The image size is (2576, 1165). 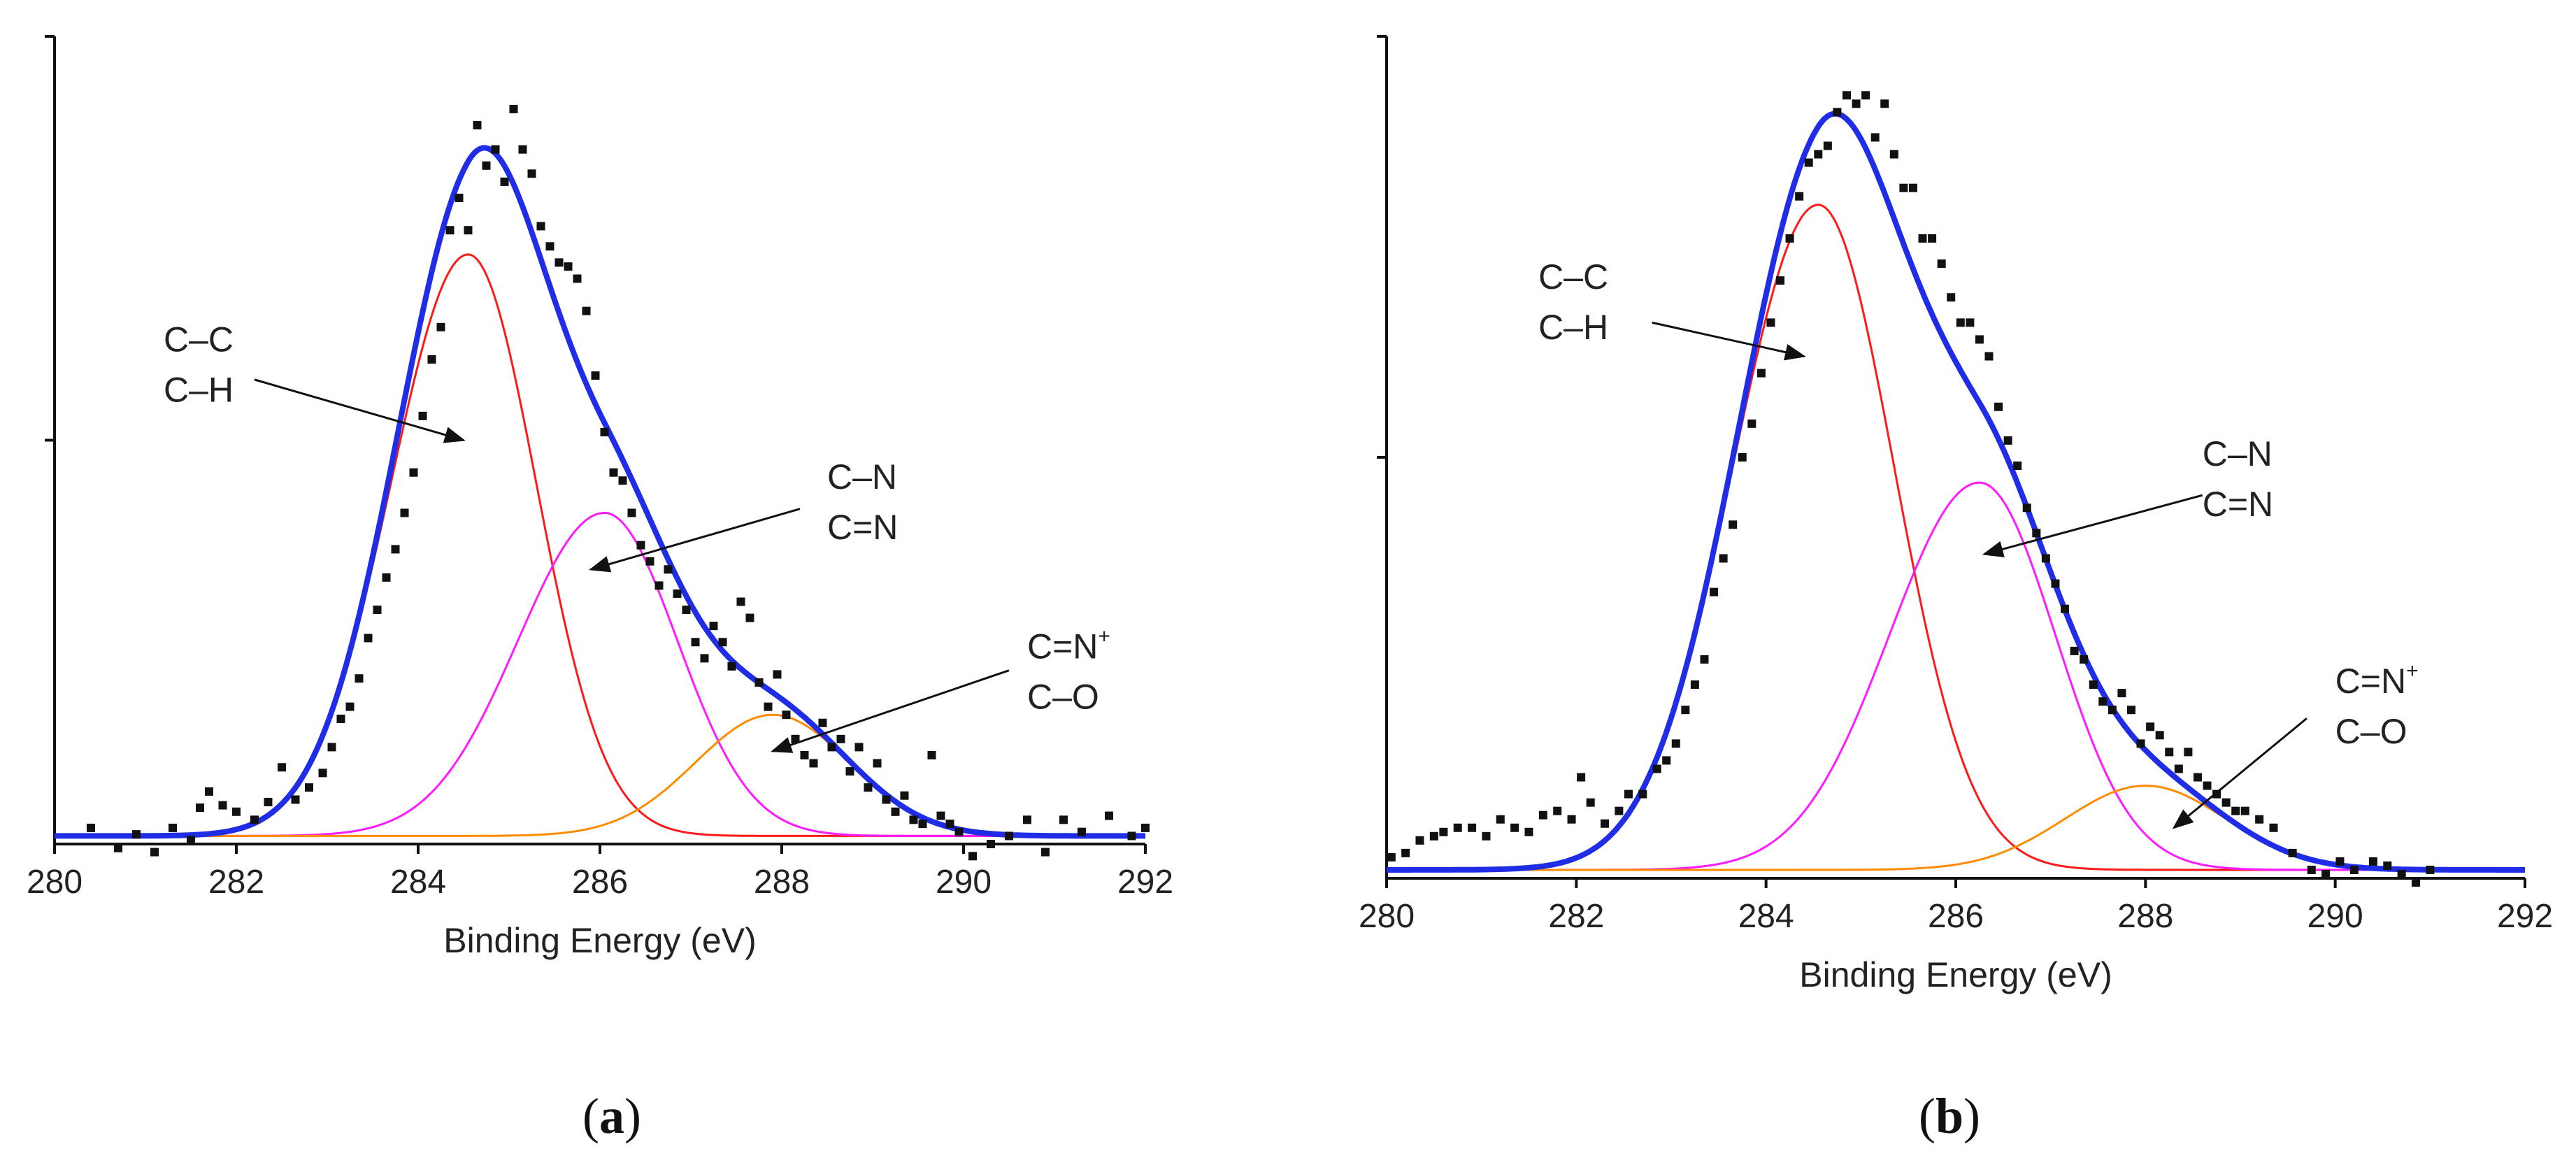 I want to click on x-tick-label: 280, so click(x=55, y=883).